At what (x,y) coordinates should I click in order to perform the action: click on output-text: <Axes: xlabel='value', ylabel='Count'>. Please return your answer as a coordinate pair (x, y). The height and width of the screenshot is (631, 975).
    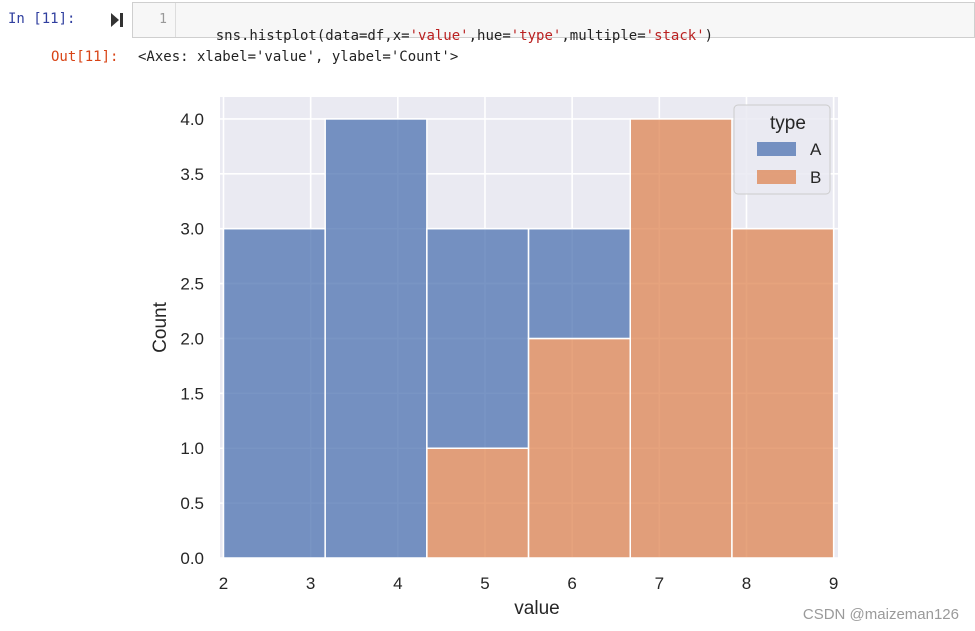
    Looking at the image, I should click on (298, 57).